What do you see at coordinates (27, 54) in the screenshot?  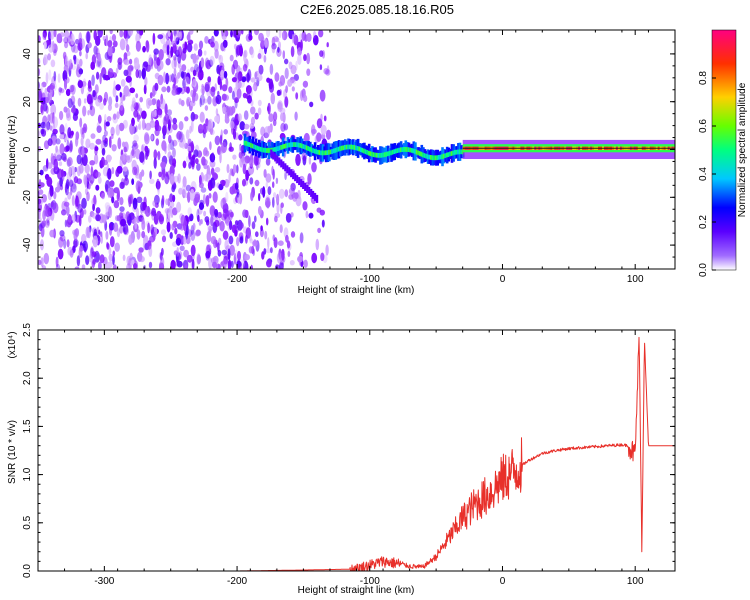 I see `spectrogram-y-tick-label: 40` at bounding box center [27, 54].